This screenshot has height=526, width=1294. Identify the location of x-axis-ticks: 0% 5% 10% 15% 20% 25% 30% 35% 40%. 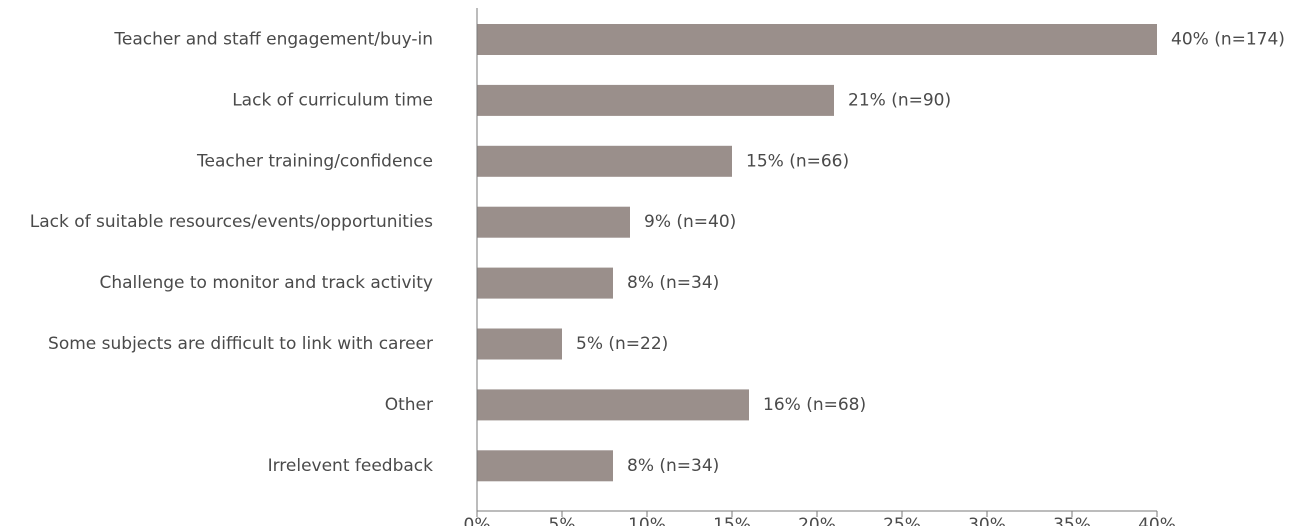
(820, 518).